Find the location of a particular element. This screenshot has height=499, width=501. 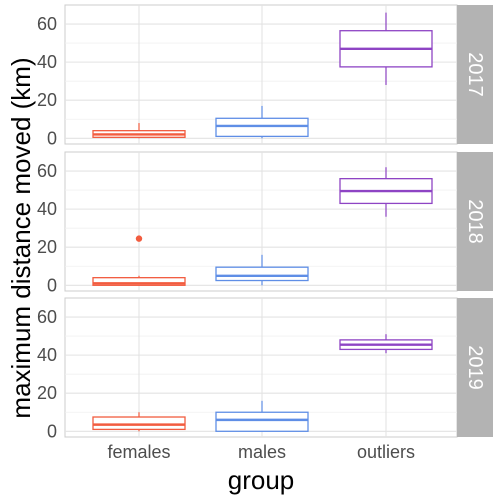

x-axis-tick-labels: females males outliers is located at coordinates (261, 452).